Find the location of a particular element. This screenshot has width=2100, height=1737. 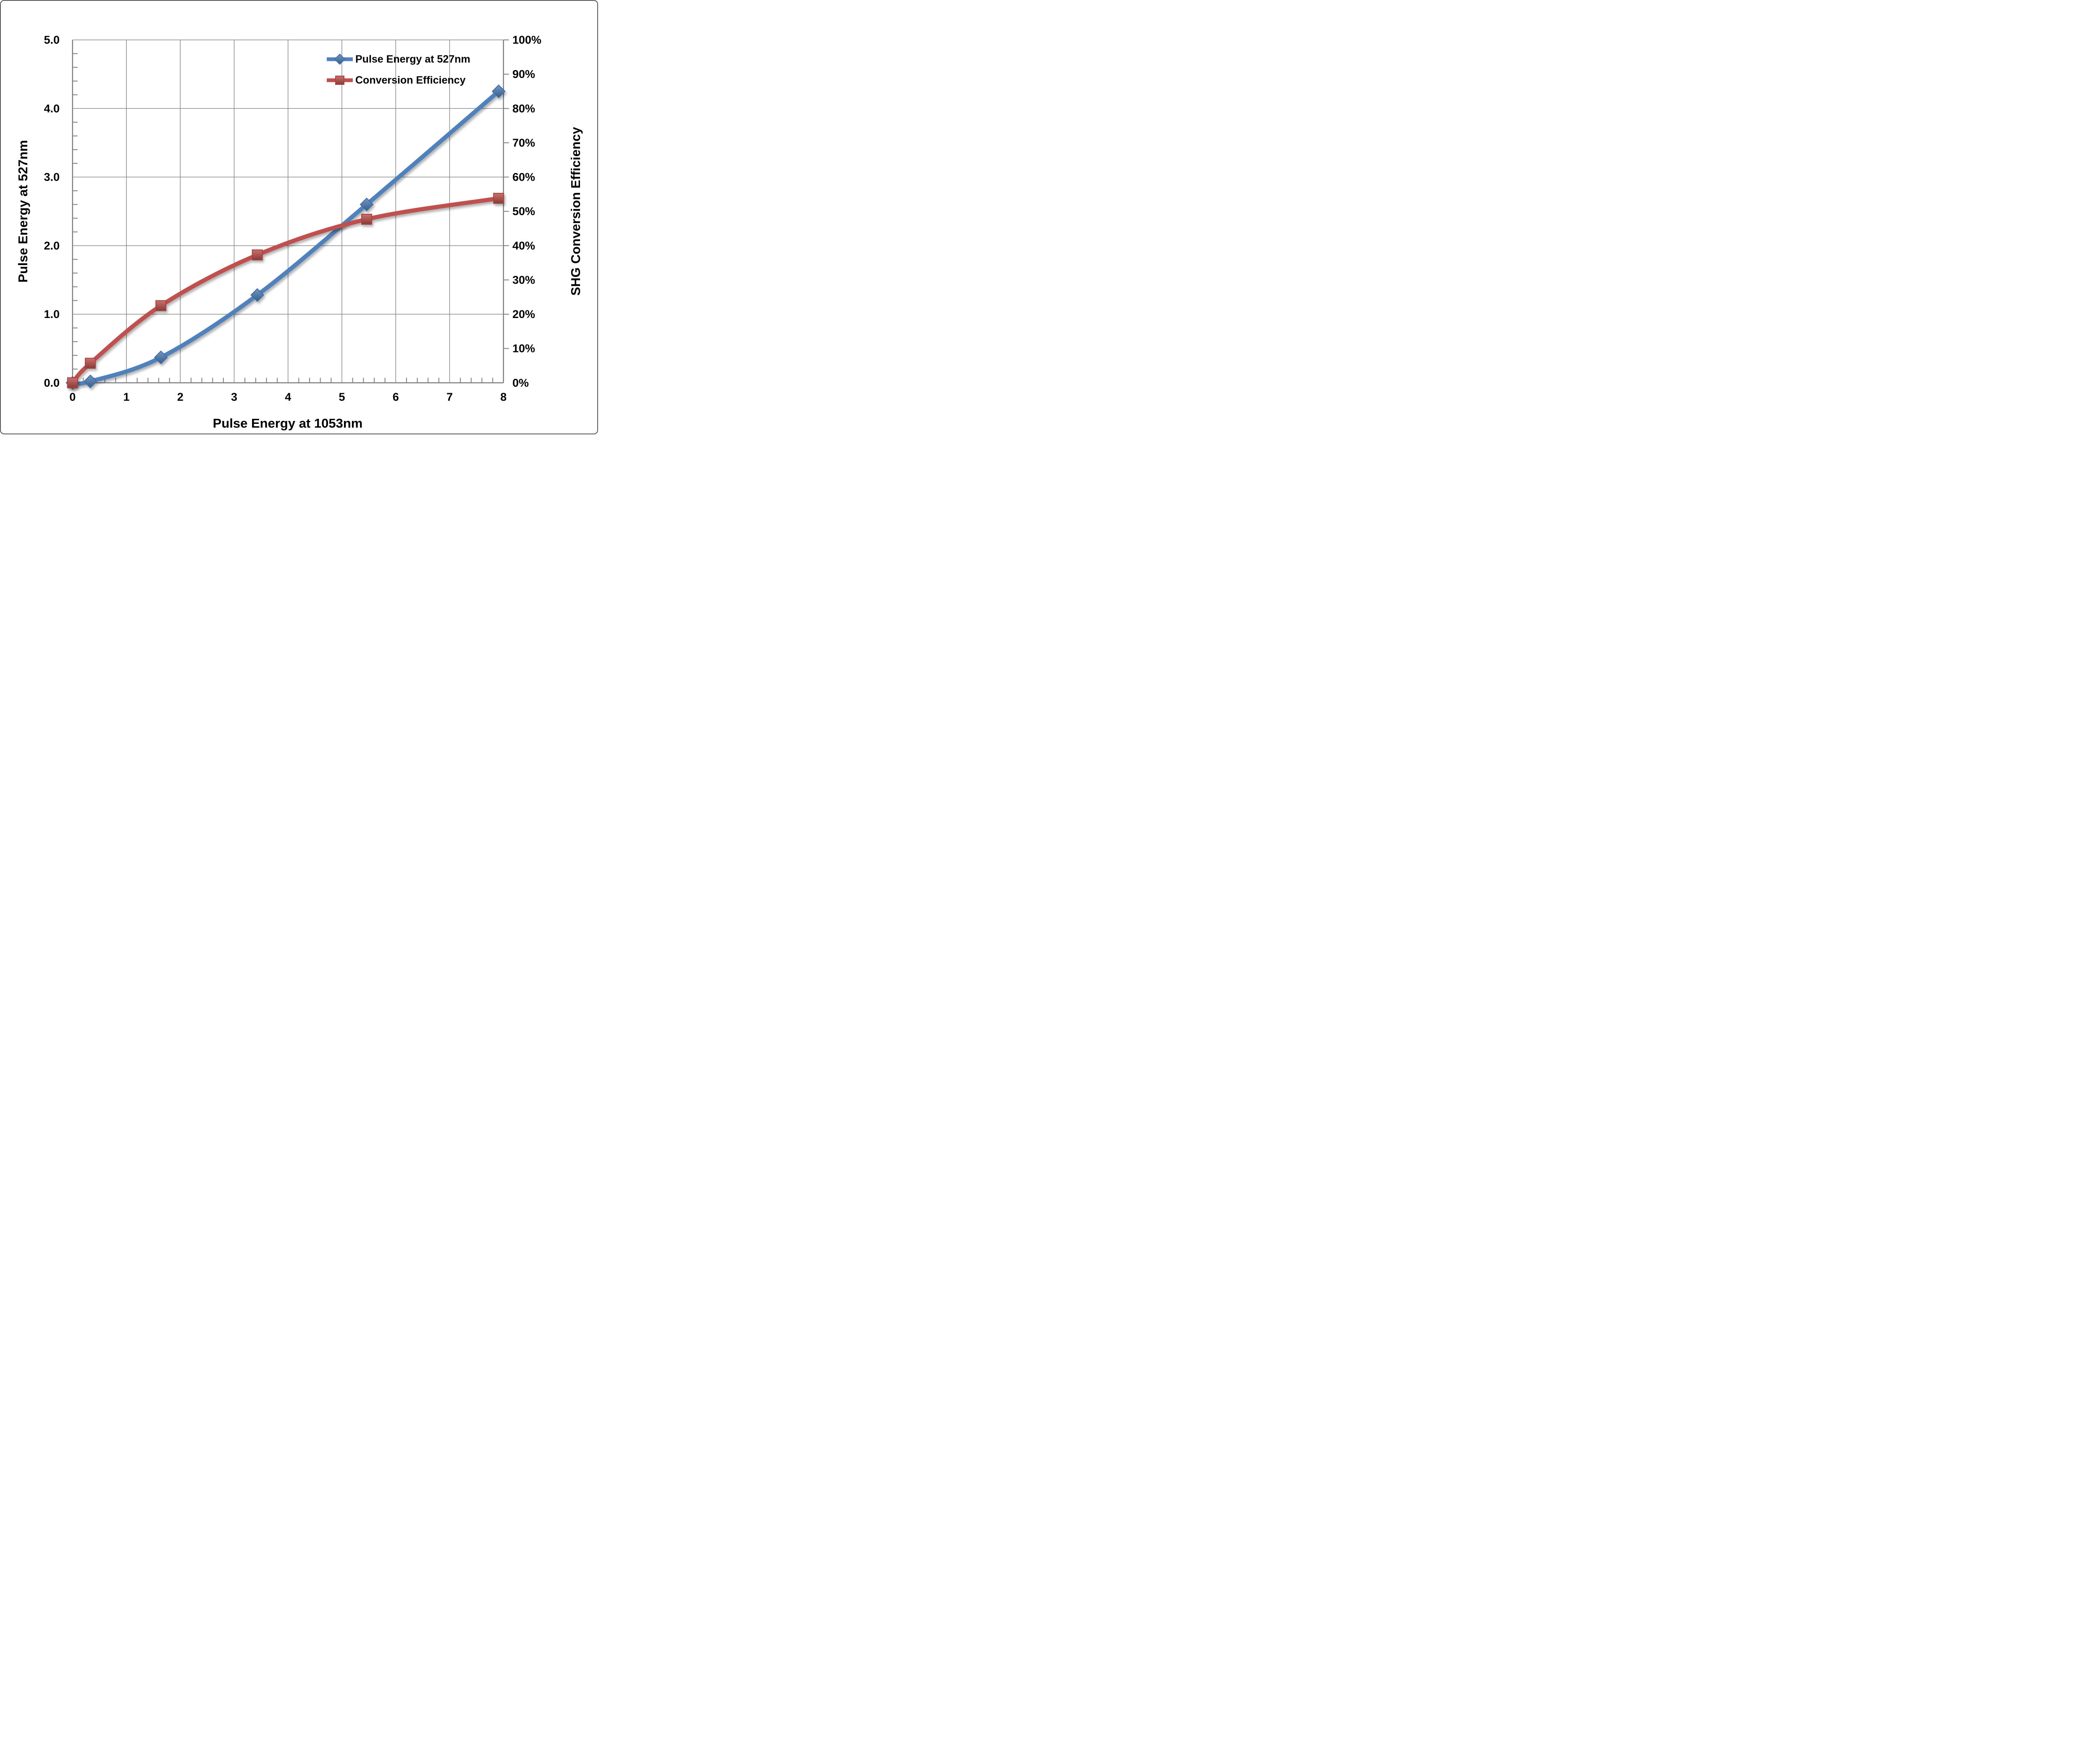

x-tick-label: 4 is located at coordinates (288, 397).